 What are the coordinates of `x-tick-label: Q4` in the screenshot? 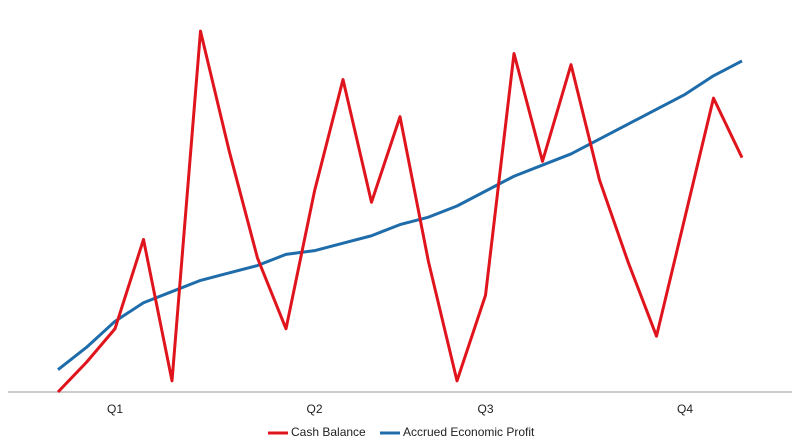 It's located at (685, 409).